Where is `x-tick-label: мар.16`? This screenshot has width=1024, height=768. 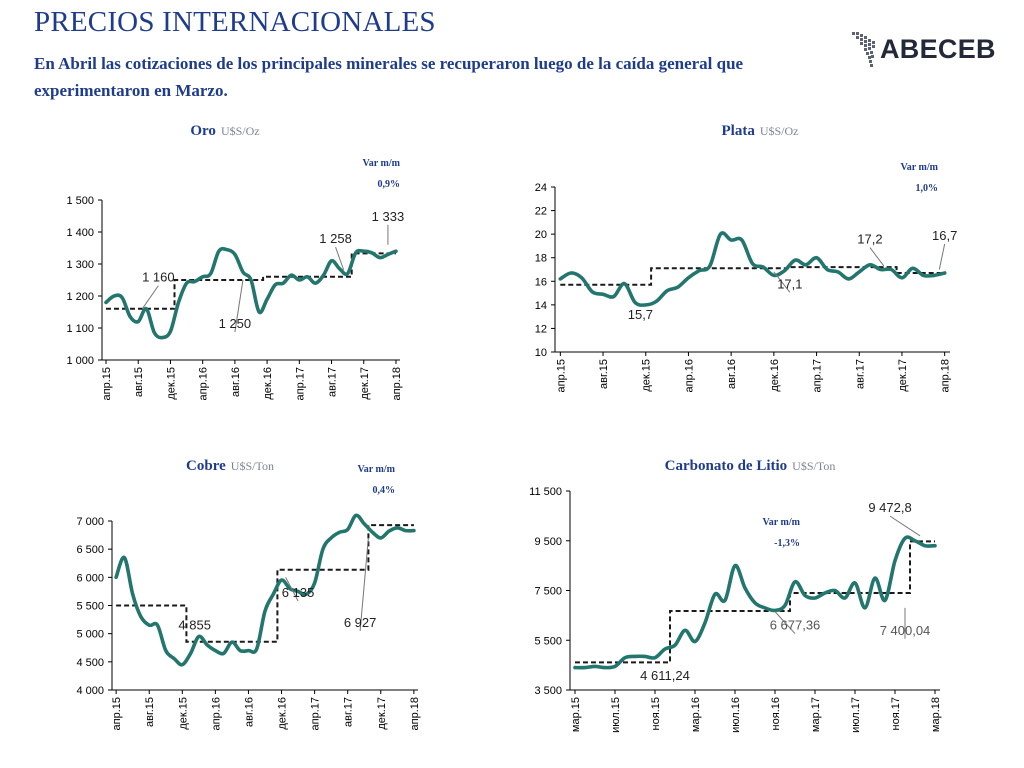 x-tick-label: мар.16 is located at coordinates (696, 714).